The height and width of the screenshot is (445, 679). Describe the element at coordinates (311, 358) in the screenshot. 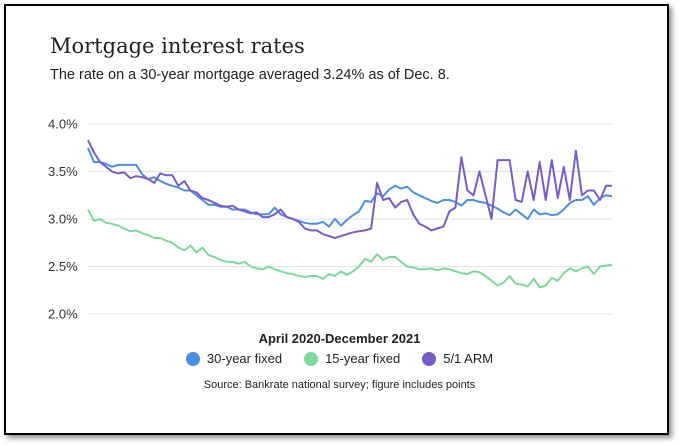

I see `legend-swatch-15-year-fixed` at that location.